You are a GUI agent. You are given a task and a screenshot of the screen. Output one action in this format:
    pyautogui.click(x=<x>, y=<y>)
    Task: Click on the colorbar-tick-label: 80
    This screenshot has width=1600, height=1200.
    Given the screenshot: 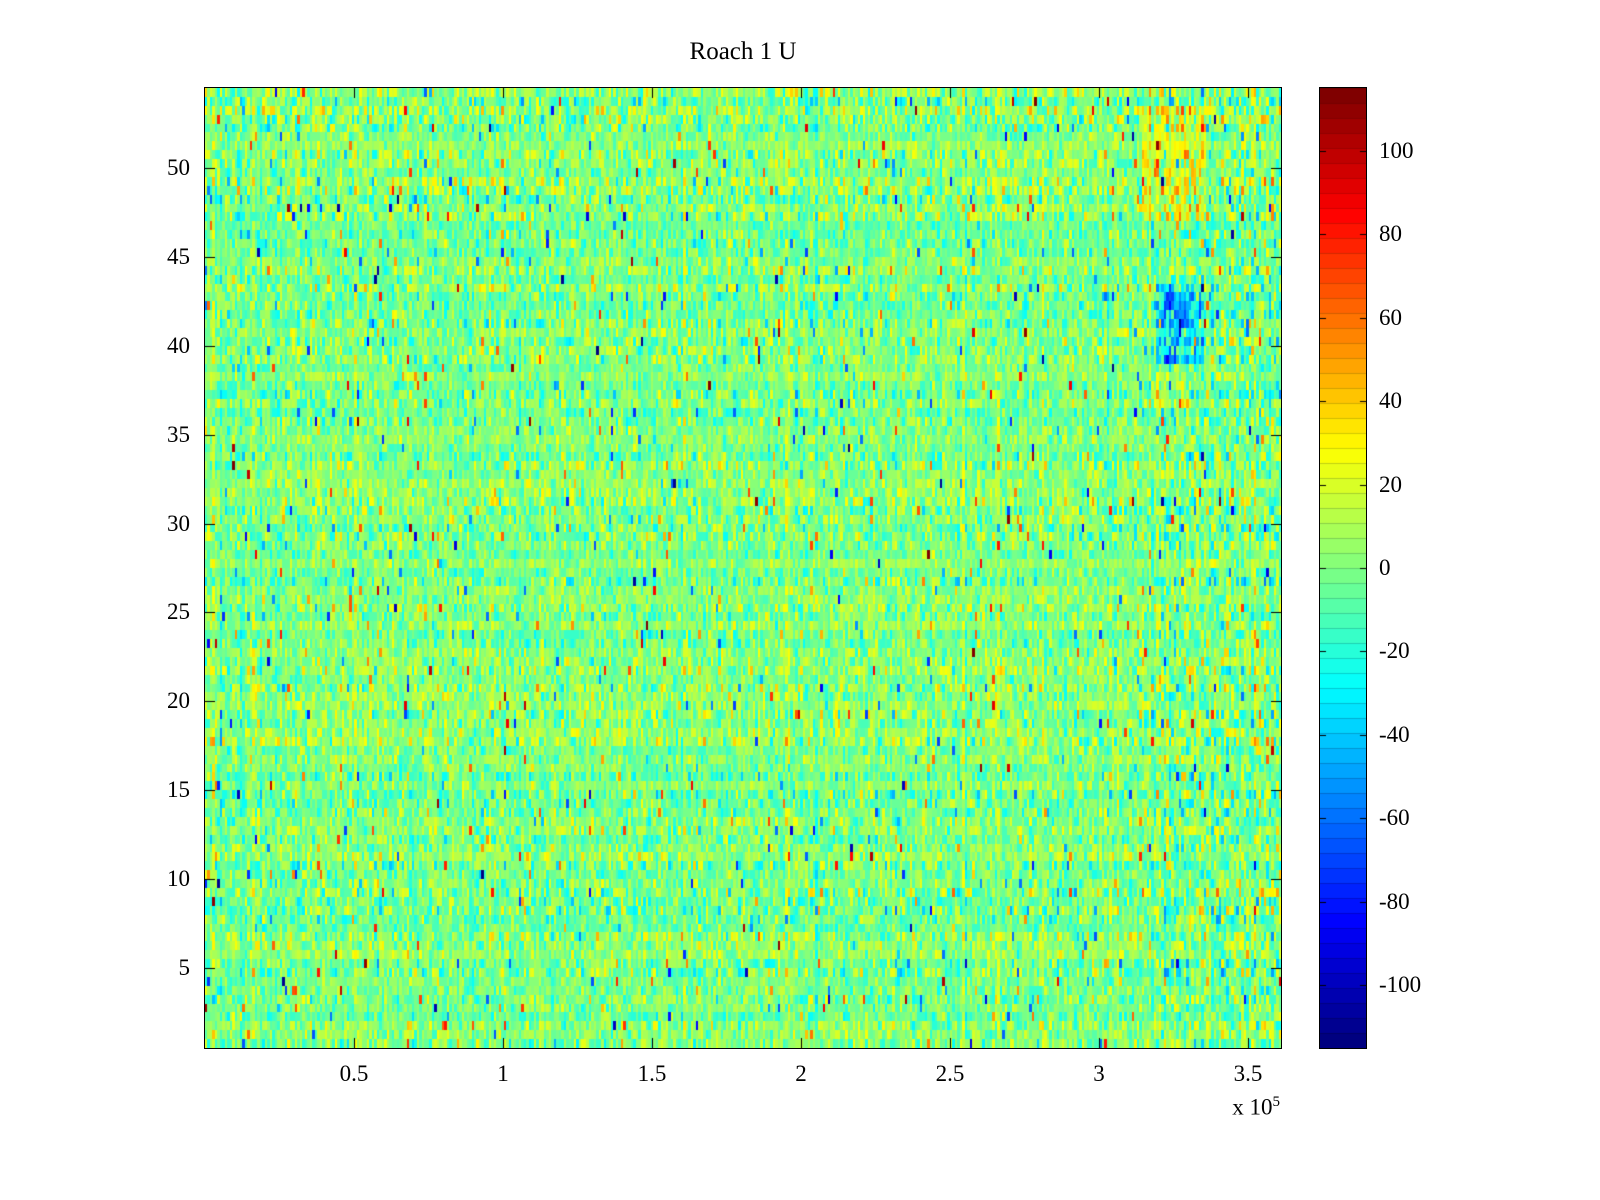 What is the action you would take?
    pyautogui.click(x=1390, y=233)
    